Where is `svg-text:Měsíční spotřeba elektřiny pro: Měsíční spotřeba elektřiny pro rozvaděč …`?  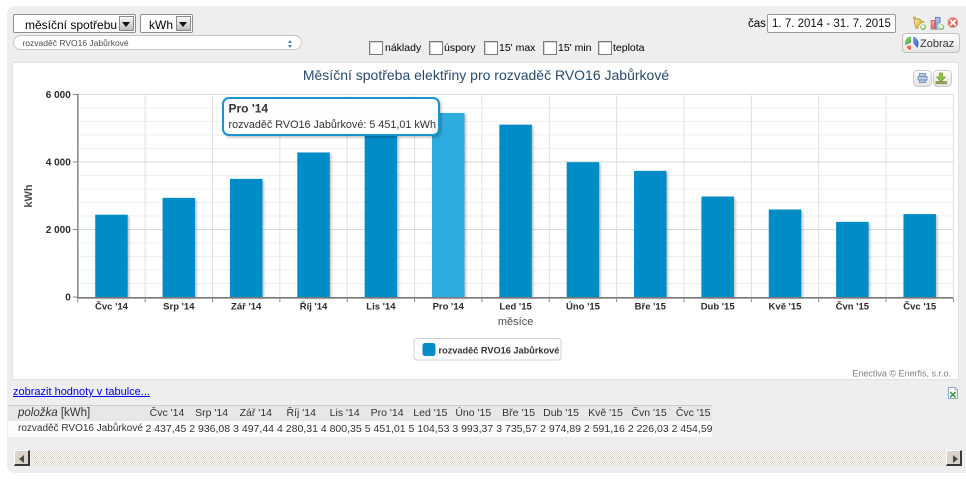 svg-text:Měsíční spotřeba elektřiny pro: Měsíční spotřeba elektřiny pro rozvaděč … is located at coordinates (486, 75).